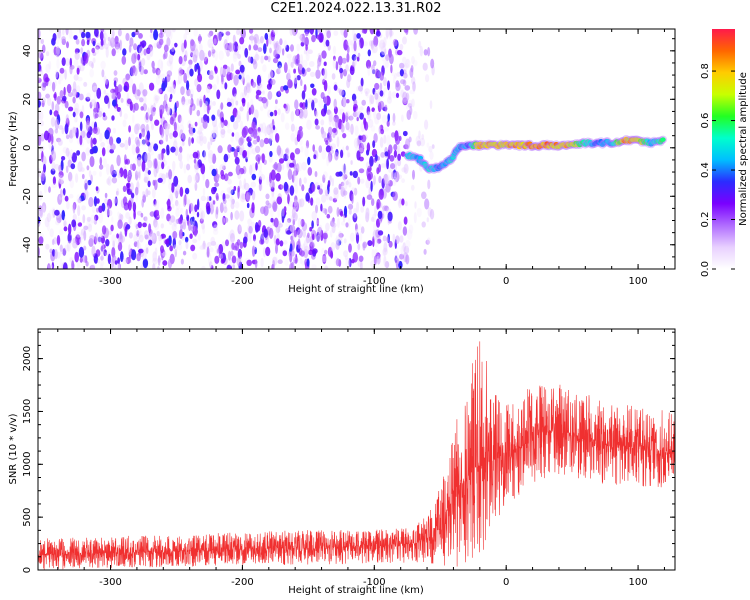 This screenshot has width=750, height=600. What do you see at coordinates (27, 50) in the screenshot?
I see `spectrogram-y-tick-label: 40` at bounding box center [27, 50].